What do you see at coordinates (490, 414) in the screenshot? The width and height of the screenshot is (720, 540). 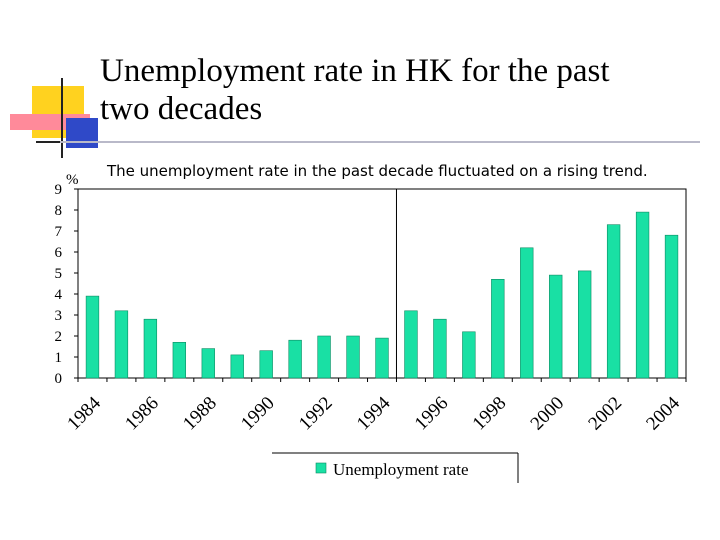 I see `x-tick-label-1998: 1998` at bounding box center [490, 414].